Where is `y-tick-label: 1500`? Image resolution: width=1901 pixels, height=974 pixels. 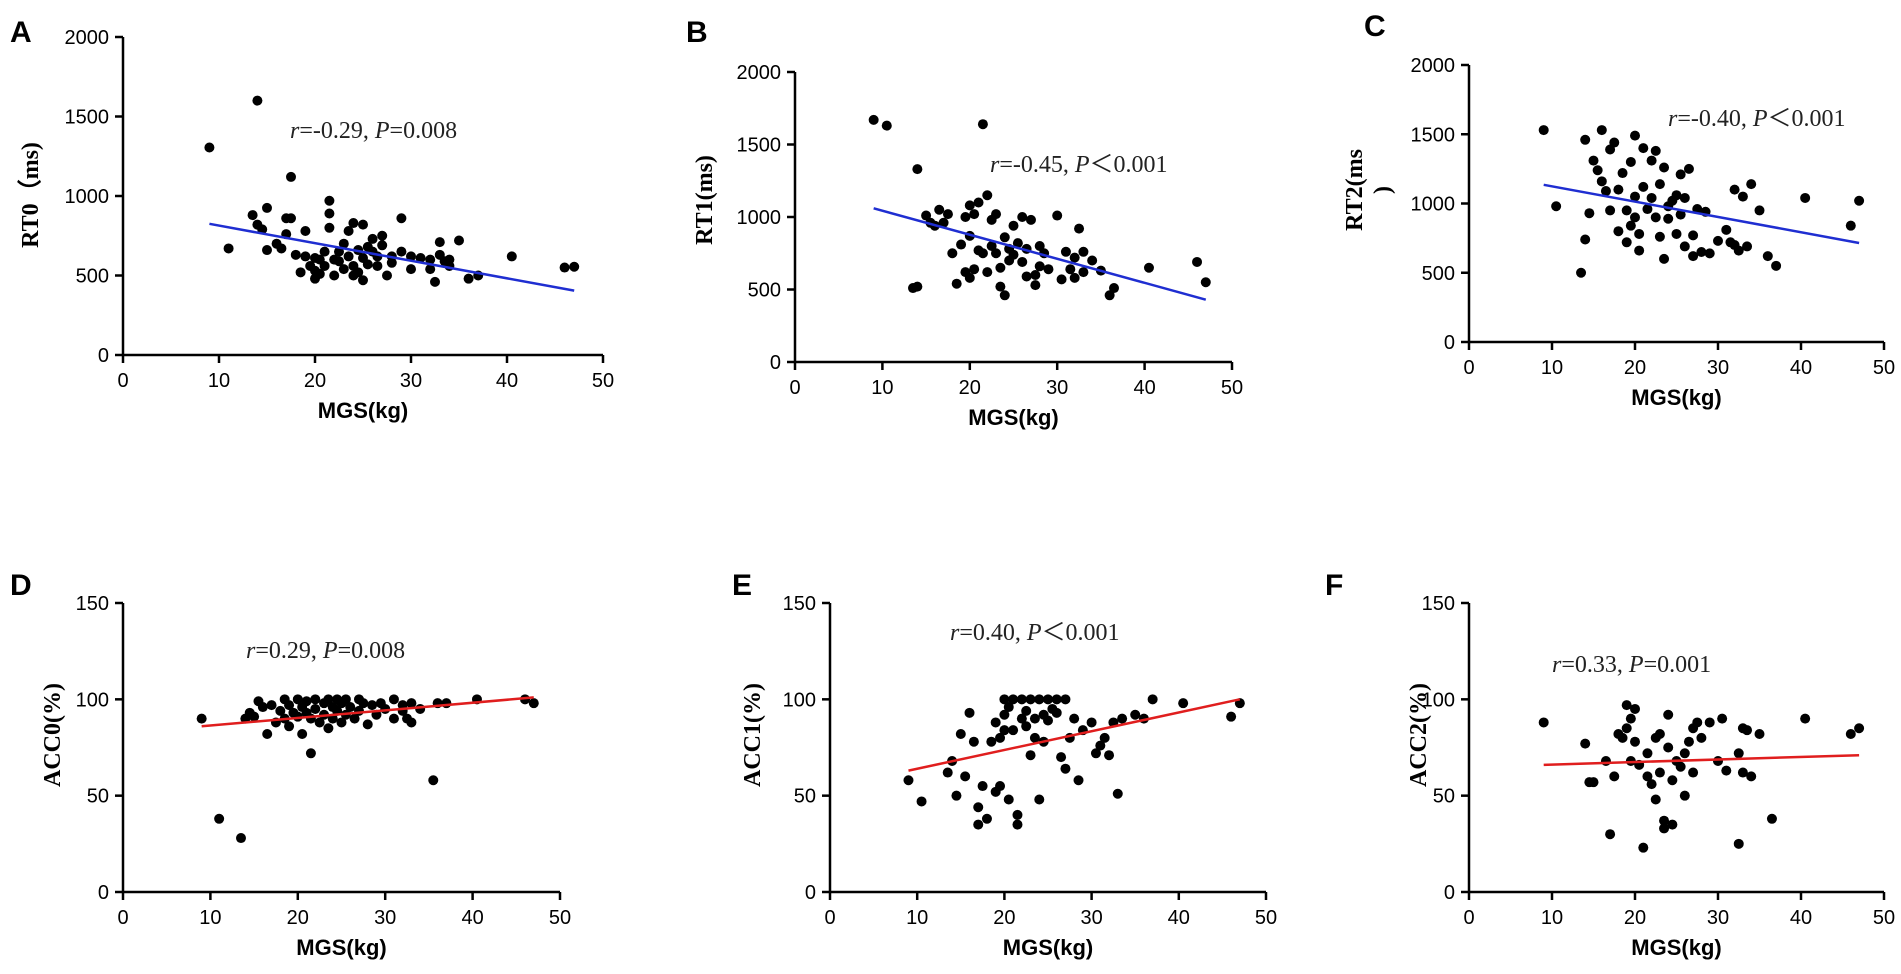
y-tick-label: 1500 is located at coordinates (87, 118).